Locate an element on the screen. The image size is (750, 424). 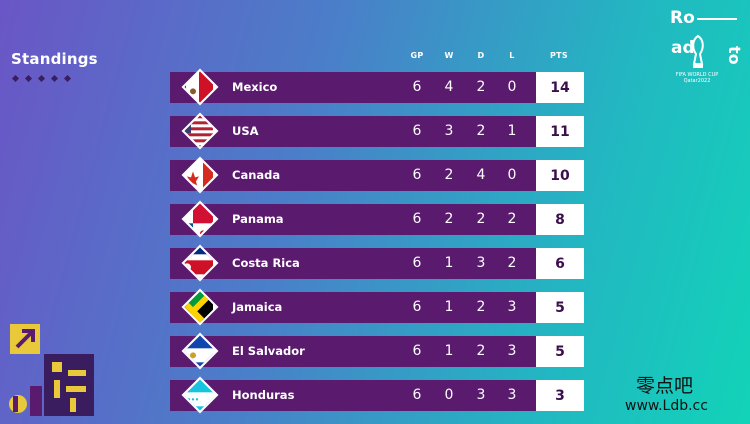
table-row: USA 6 3 2 1 11 is located at coordinates (377, 131).